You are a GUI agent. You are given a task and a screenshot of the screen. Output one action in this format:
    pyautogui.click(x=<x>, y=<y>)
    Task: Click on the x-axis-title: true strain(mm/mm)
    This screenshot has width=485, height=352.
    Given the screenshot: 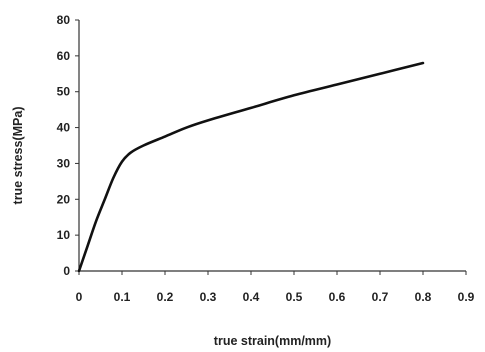 What is the action you would take?
    pyautogui.click(x=272, y=341)
    